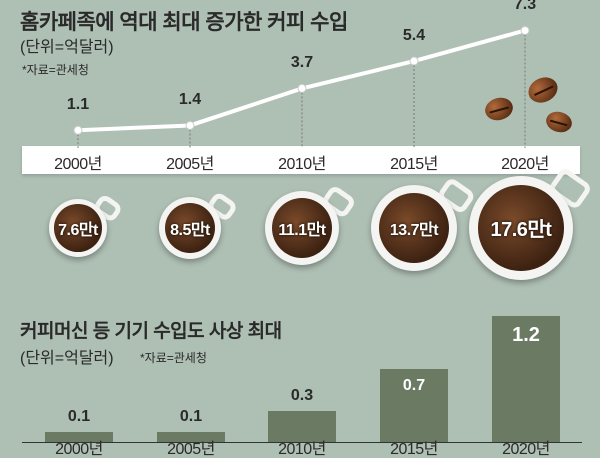 The width and height of the screenshot is (600, 458). What do you see at coordinates (151, 331) in the screenshot?
I see `bar-chart-title: 커피머신 등 기기 수입도 사상 최대` at bounding box center [151, 331].